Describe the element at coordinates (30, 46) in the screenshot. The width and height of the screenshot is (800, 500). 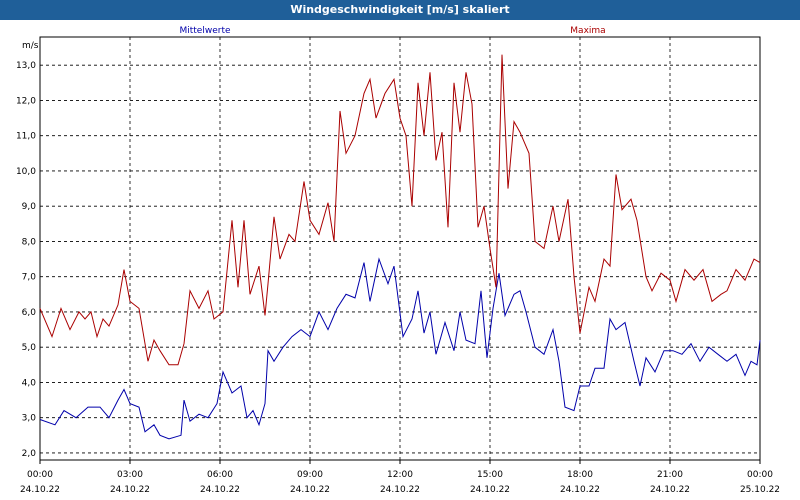
I see `y-axis-label: m/s` at that location.